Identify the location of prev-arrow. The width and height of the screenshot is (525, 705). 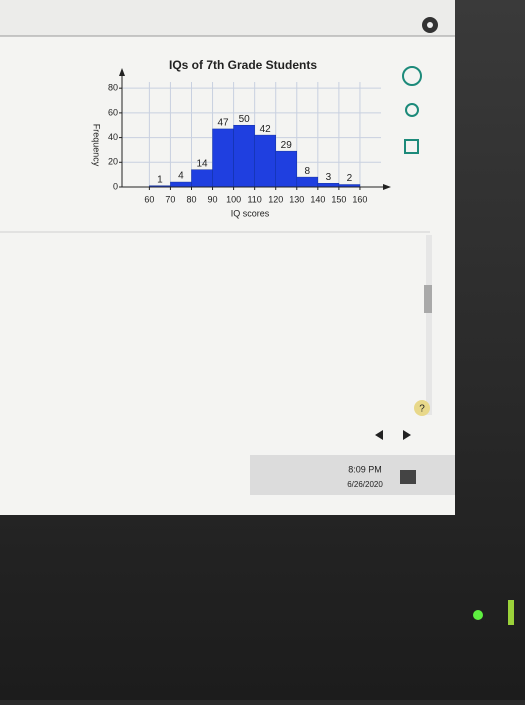
(379, 435).